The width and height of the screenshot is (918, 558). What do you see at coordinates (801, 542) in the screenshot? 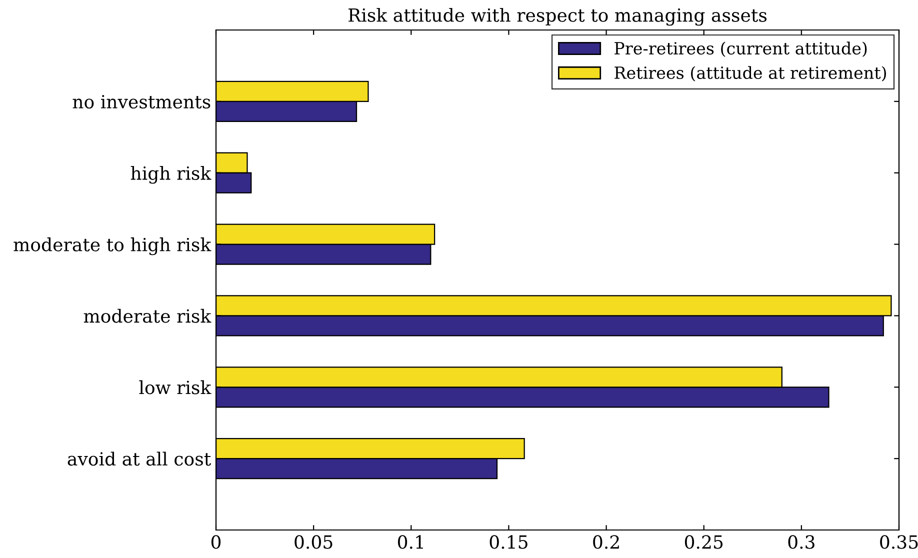
I see `x-tick-label: 0.3` at bounding box center [801, 542].